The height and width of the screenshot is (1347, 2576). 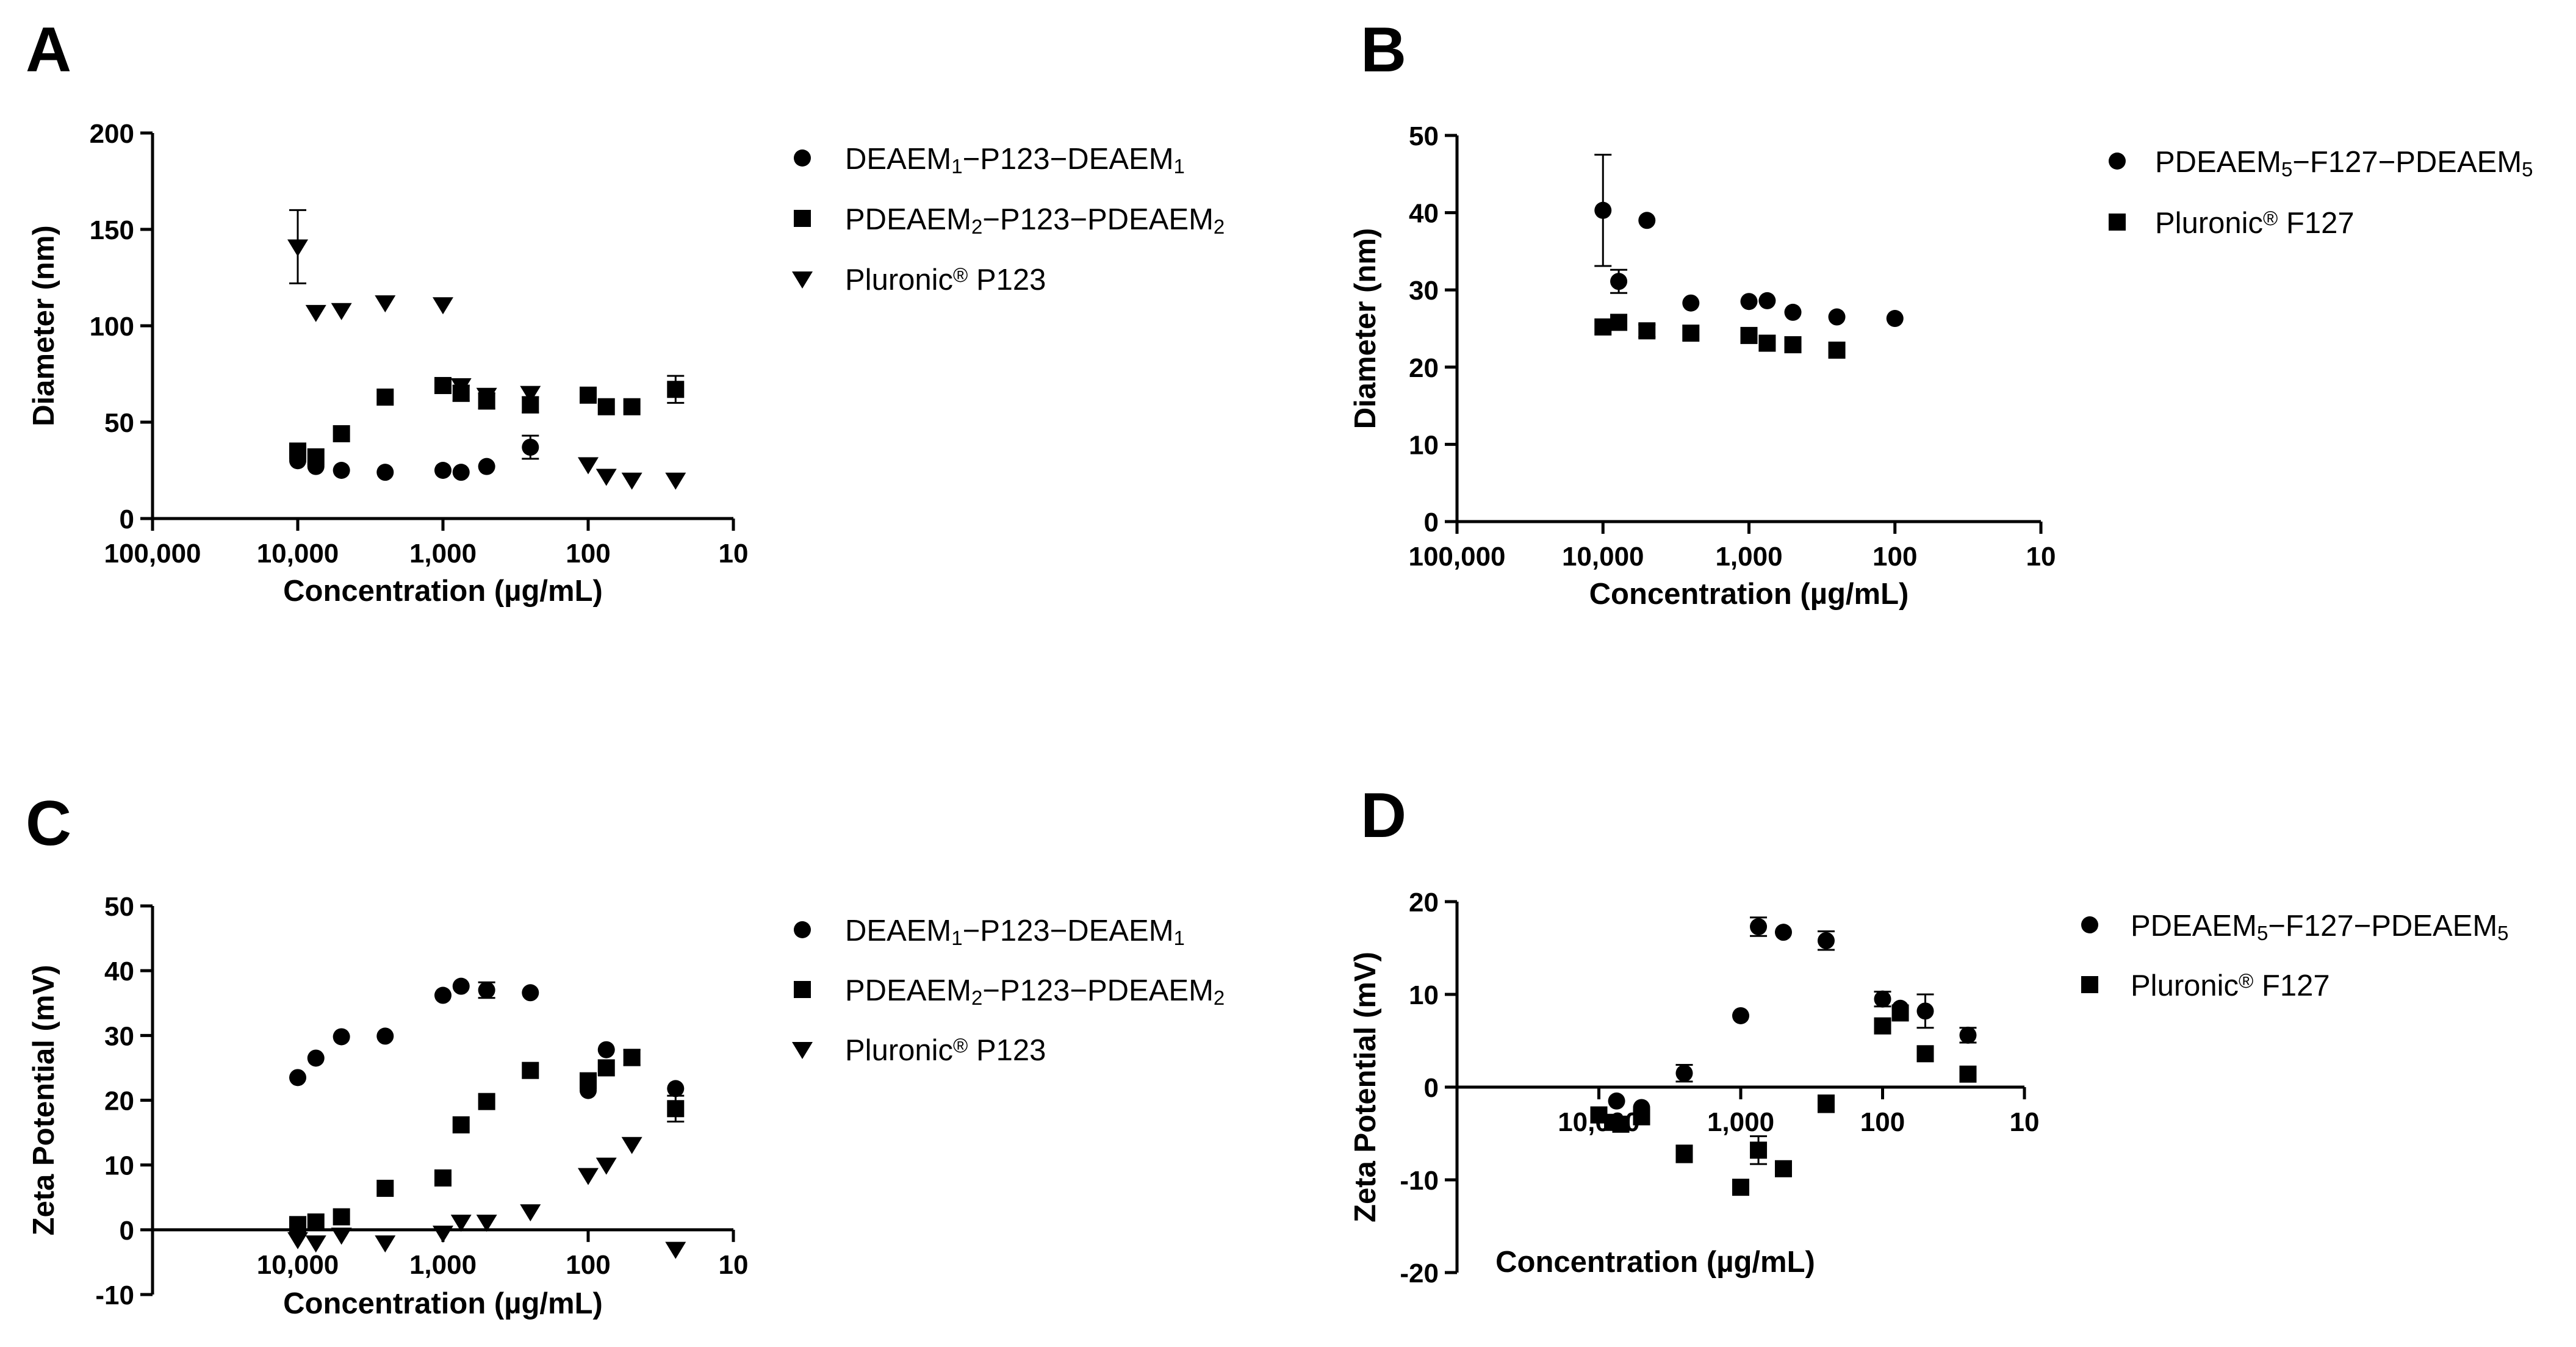 What do you see at coordinates (112, 327) in the screenshot?
I see `y-tick-label: 100` at bounding box center [112, 327].